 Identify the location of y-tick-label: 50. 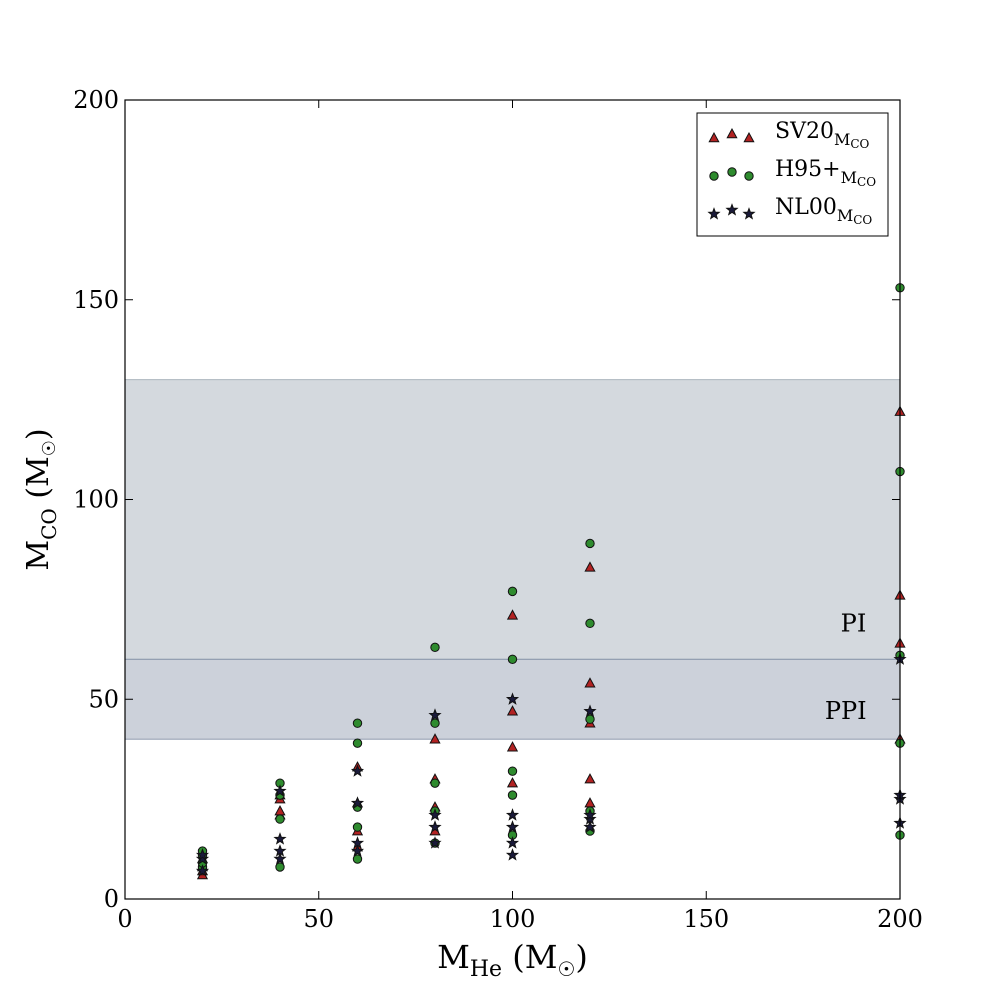
(103, 699).